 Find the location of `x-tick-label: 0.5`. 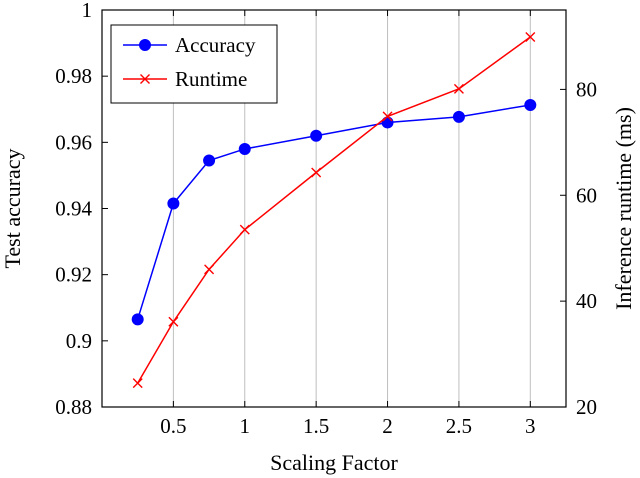

x-tick-label: 0.5 is located at coordinates (173, 426).